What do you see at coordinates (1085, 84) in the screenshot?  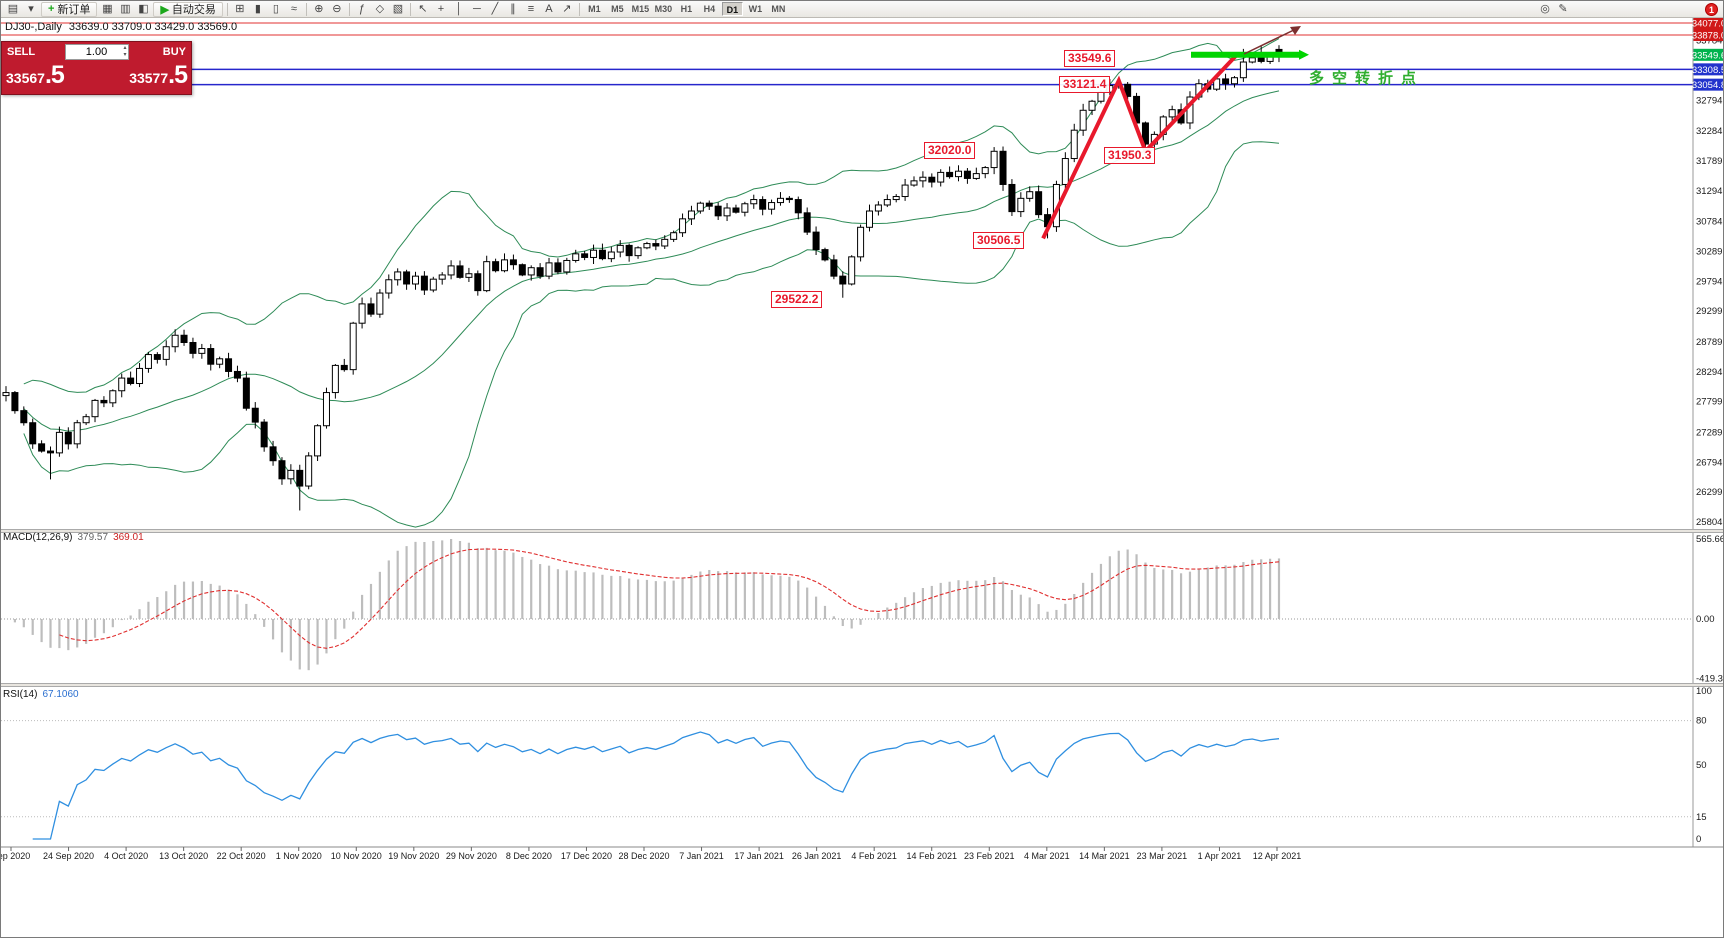 I see `price-annotation: 33121.4` at bounding box center [1085, 84].